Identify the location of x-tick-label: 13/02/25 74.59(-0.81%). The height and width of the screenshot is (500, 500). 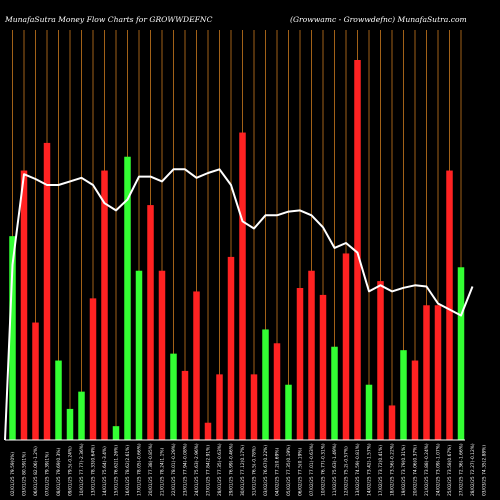
(358, 469).